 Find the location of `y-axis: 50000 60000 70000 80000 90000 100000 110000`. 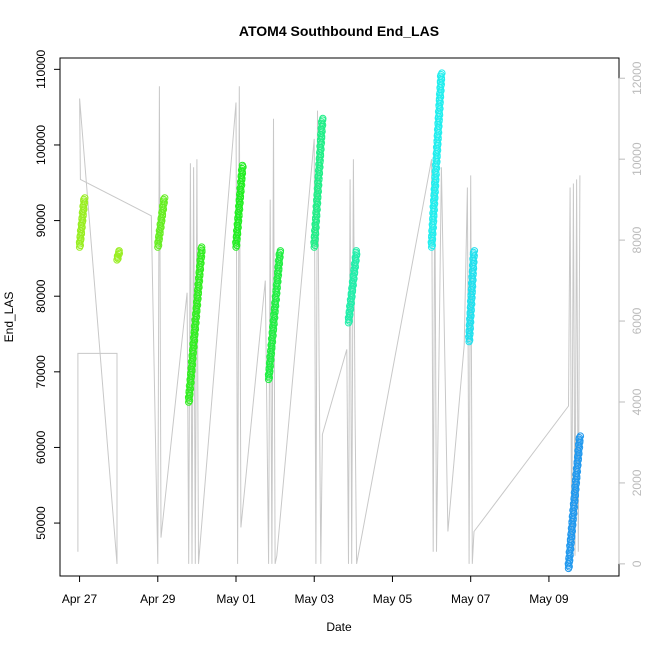

y-axis: 50000 60000 70000 80000 90000 100000 110000 is located at coordinates (47, 294).